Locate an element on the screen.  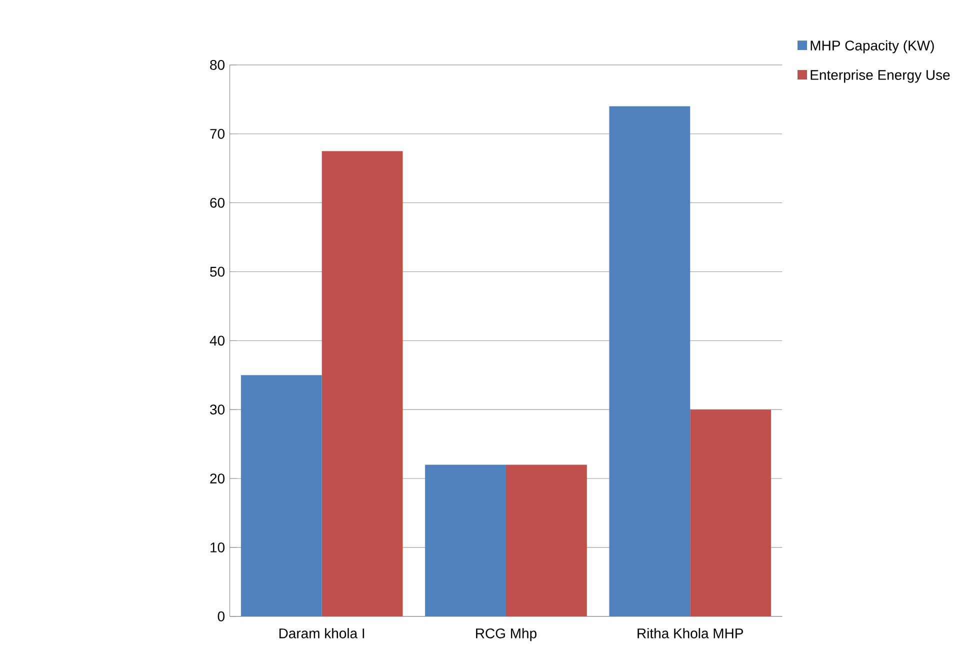
x-tick-label: Ritha Khola MHP is located at coordinates (690, 633).